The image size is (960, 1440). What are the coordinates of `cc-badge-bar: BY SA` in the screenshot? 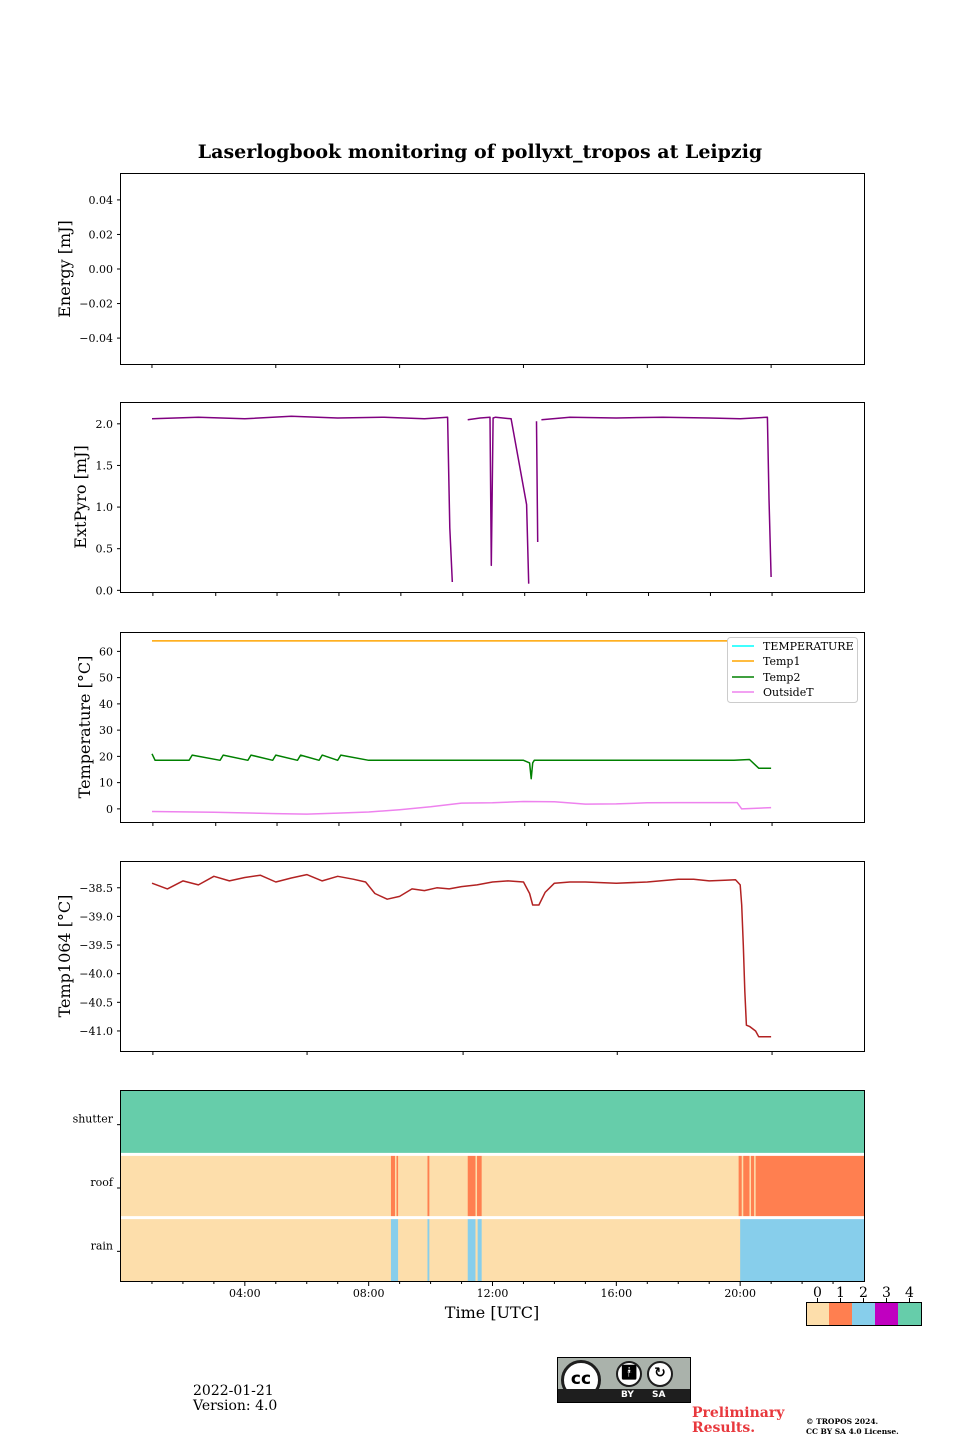 It's located at (624, 1395).